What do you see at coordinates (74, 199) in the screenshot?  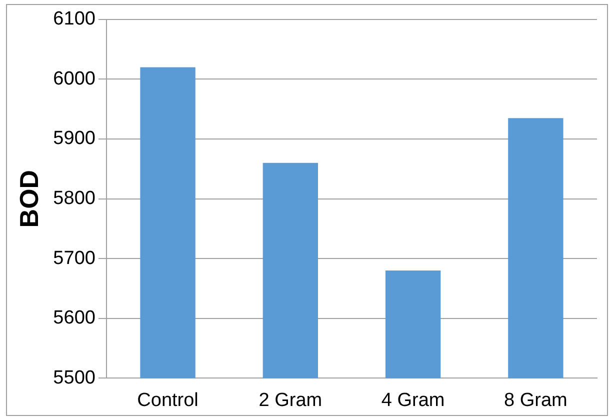 I see `y-tick-label: 5800` at bounding box center [74, 199].